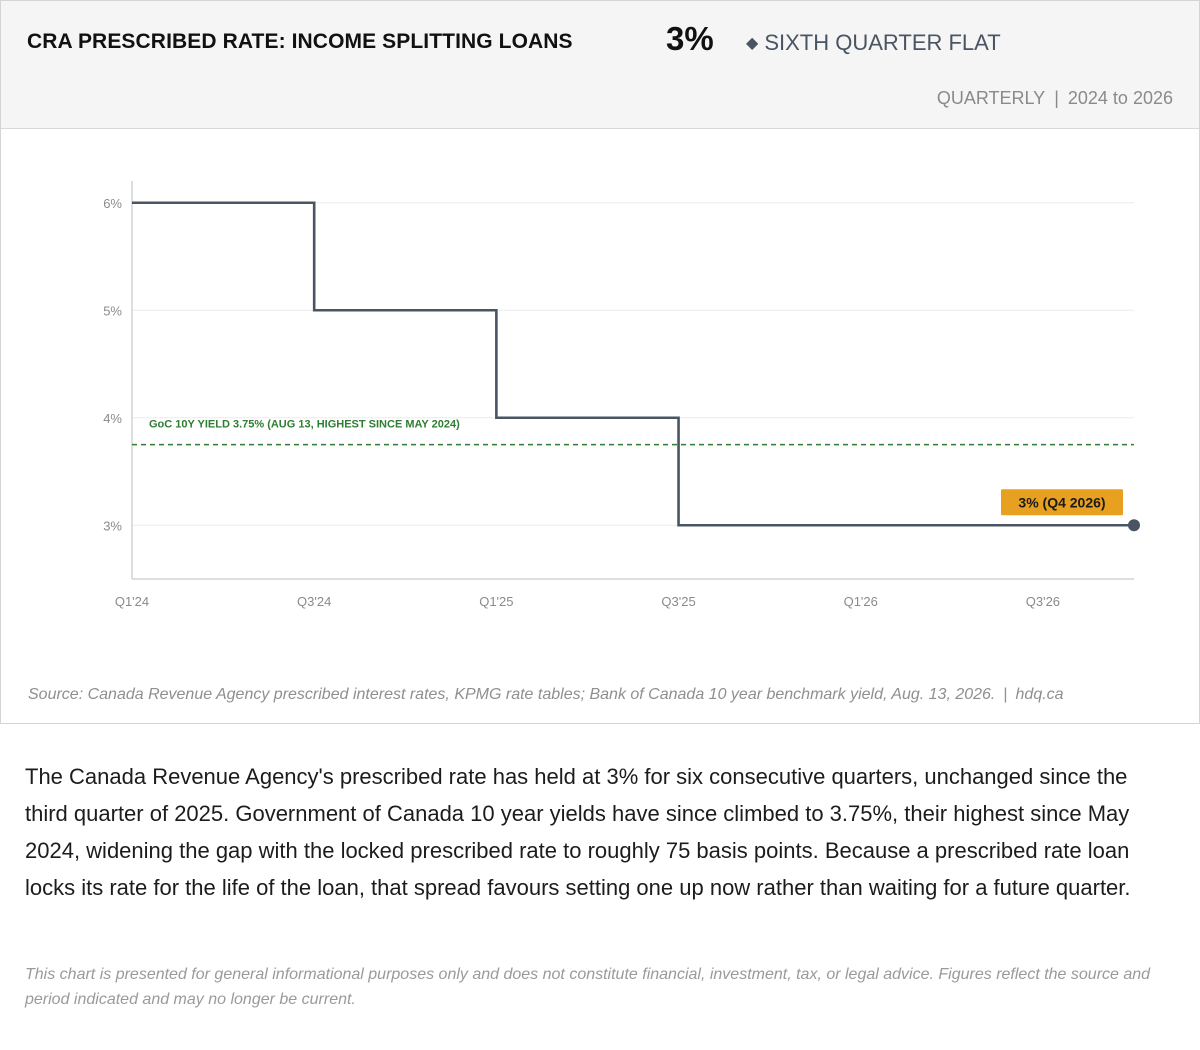  Describe the element at coordinates (752, 43) in the screenshot. I see `diamond-icon: ◆` at that location.